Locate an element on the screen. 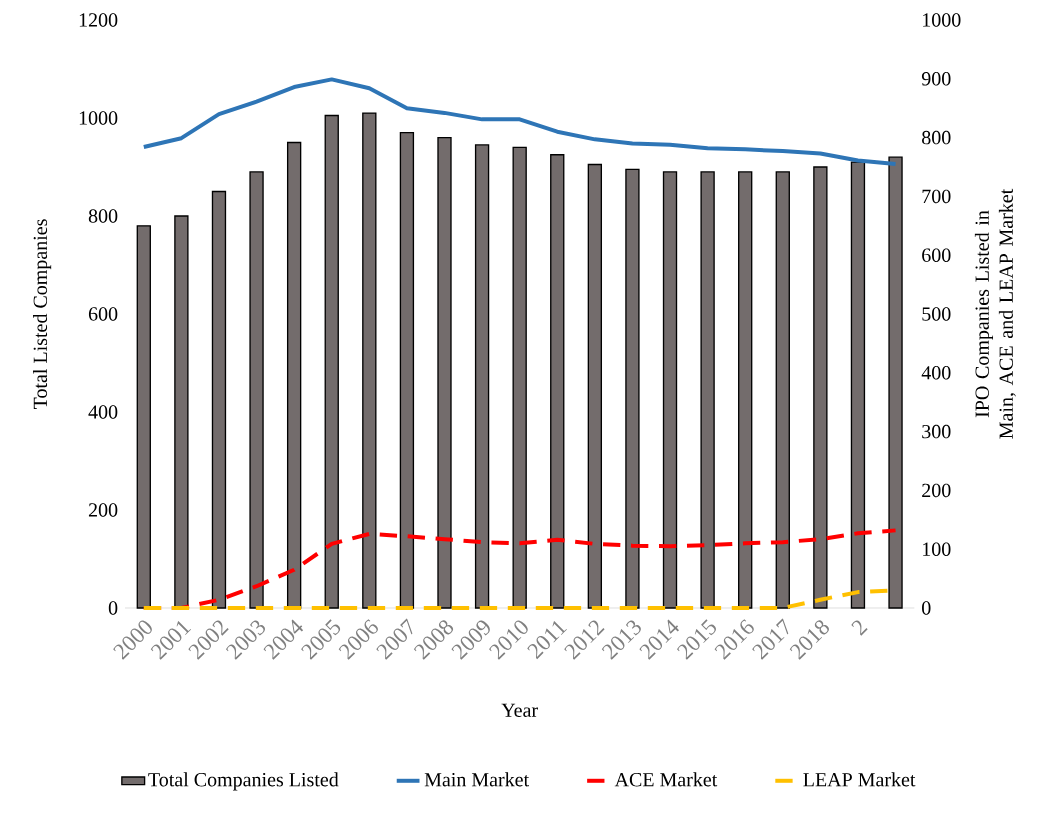  y2-tick-label: 500 is located at coordinates (936, 314).